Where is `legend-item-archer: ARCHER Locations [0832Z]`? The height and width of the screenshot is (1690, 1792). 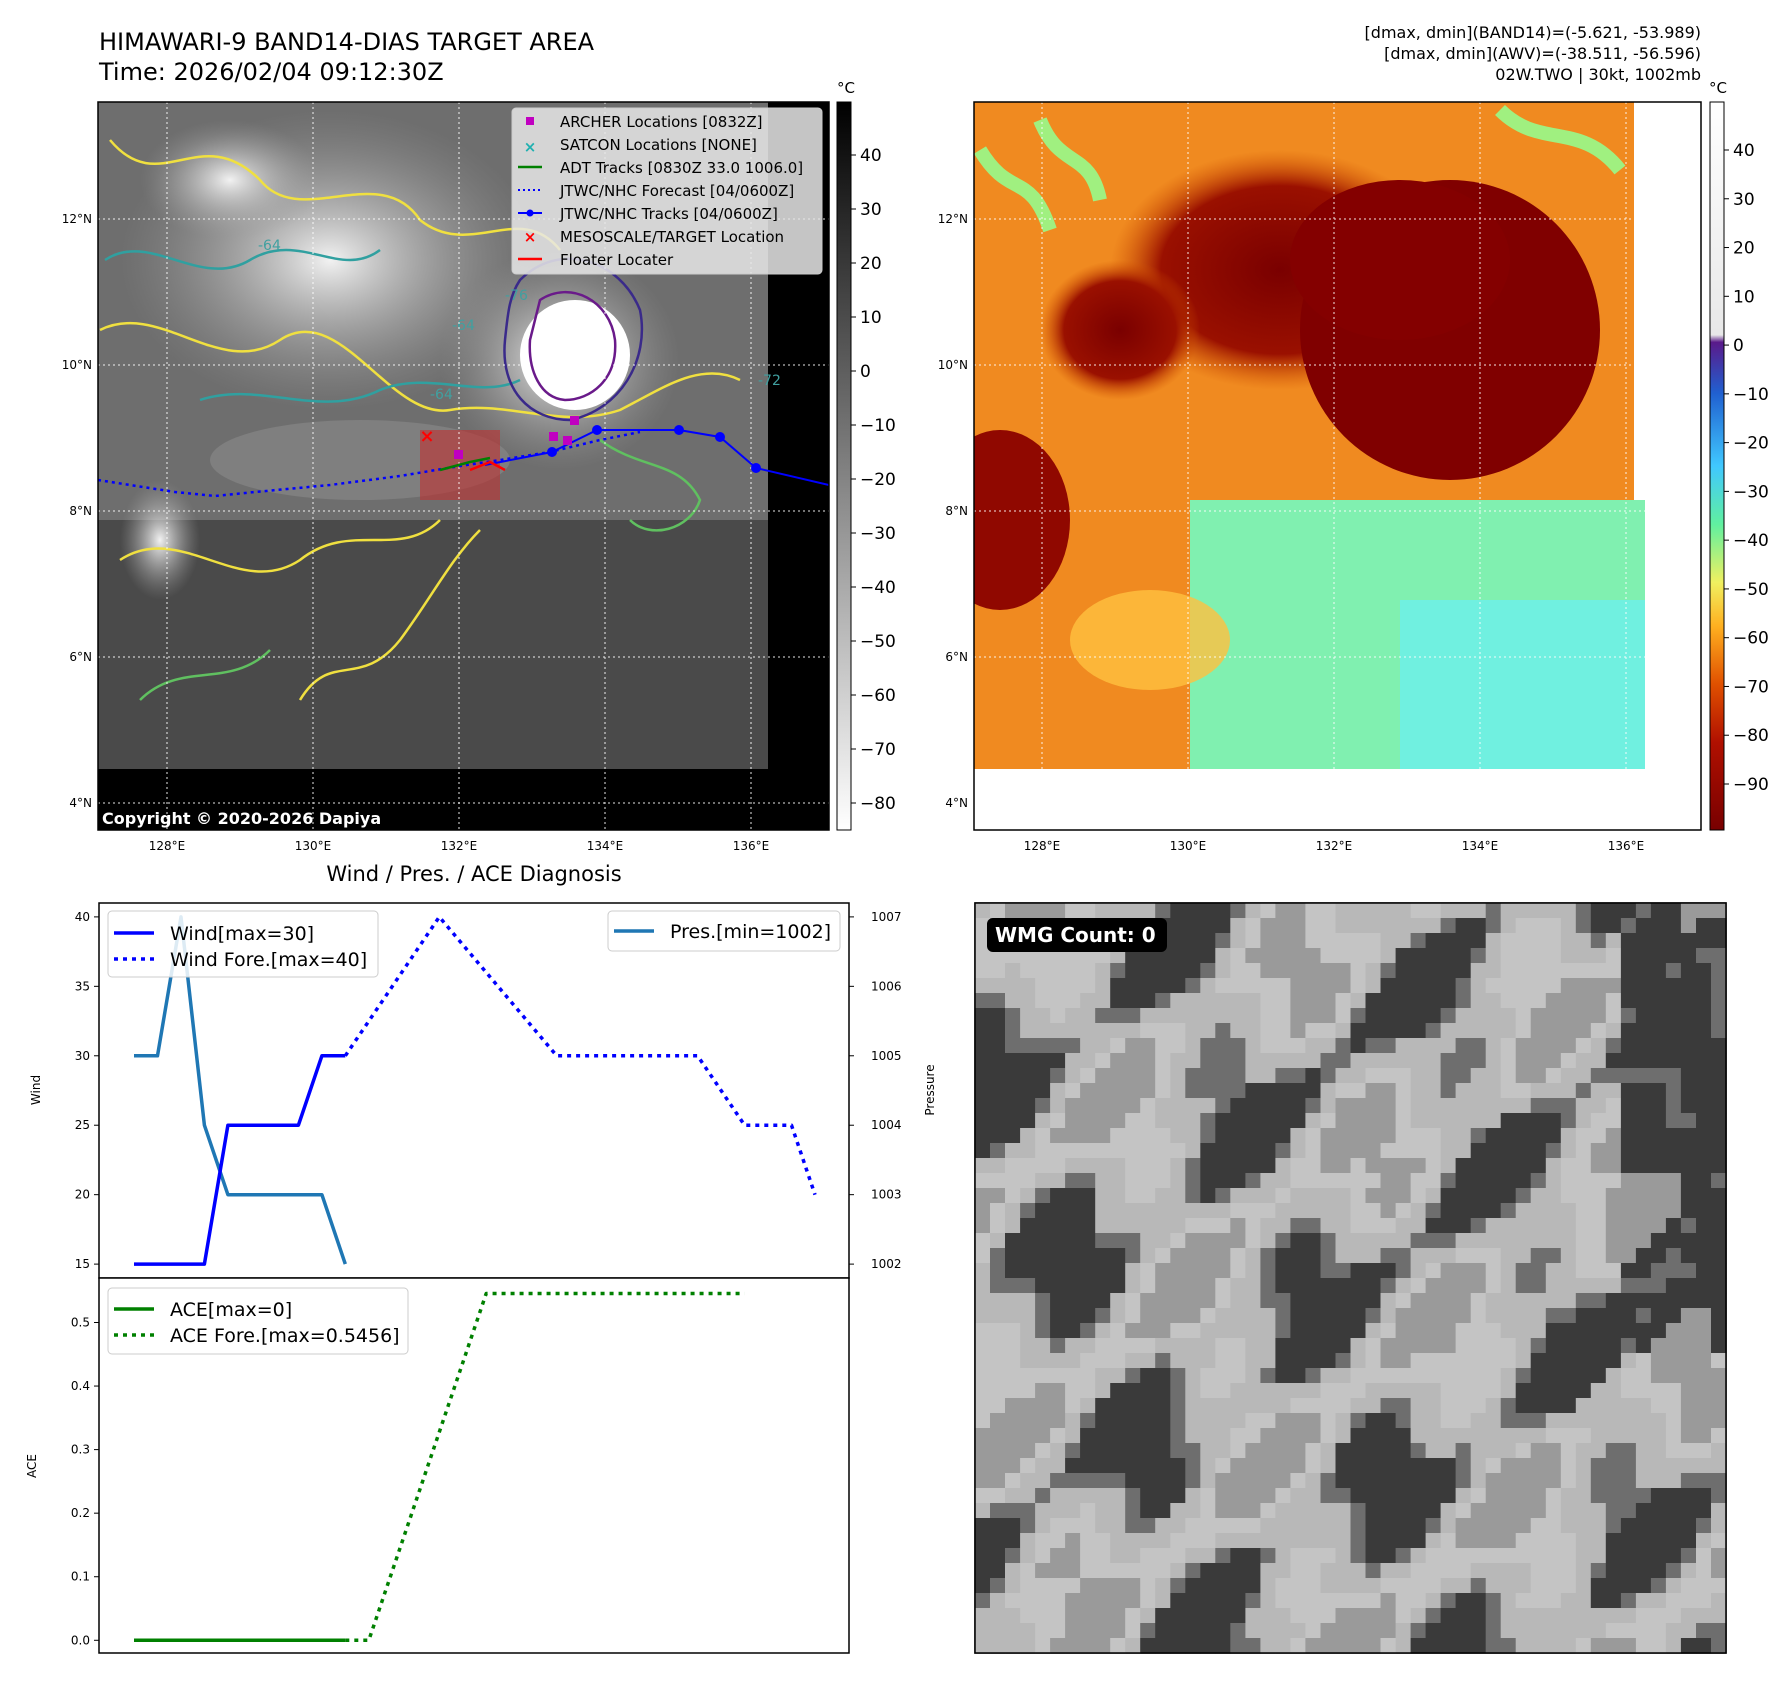
legend-item-archer: ARCHER Locations [0832Z] is located at coordinates (661, 122).